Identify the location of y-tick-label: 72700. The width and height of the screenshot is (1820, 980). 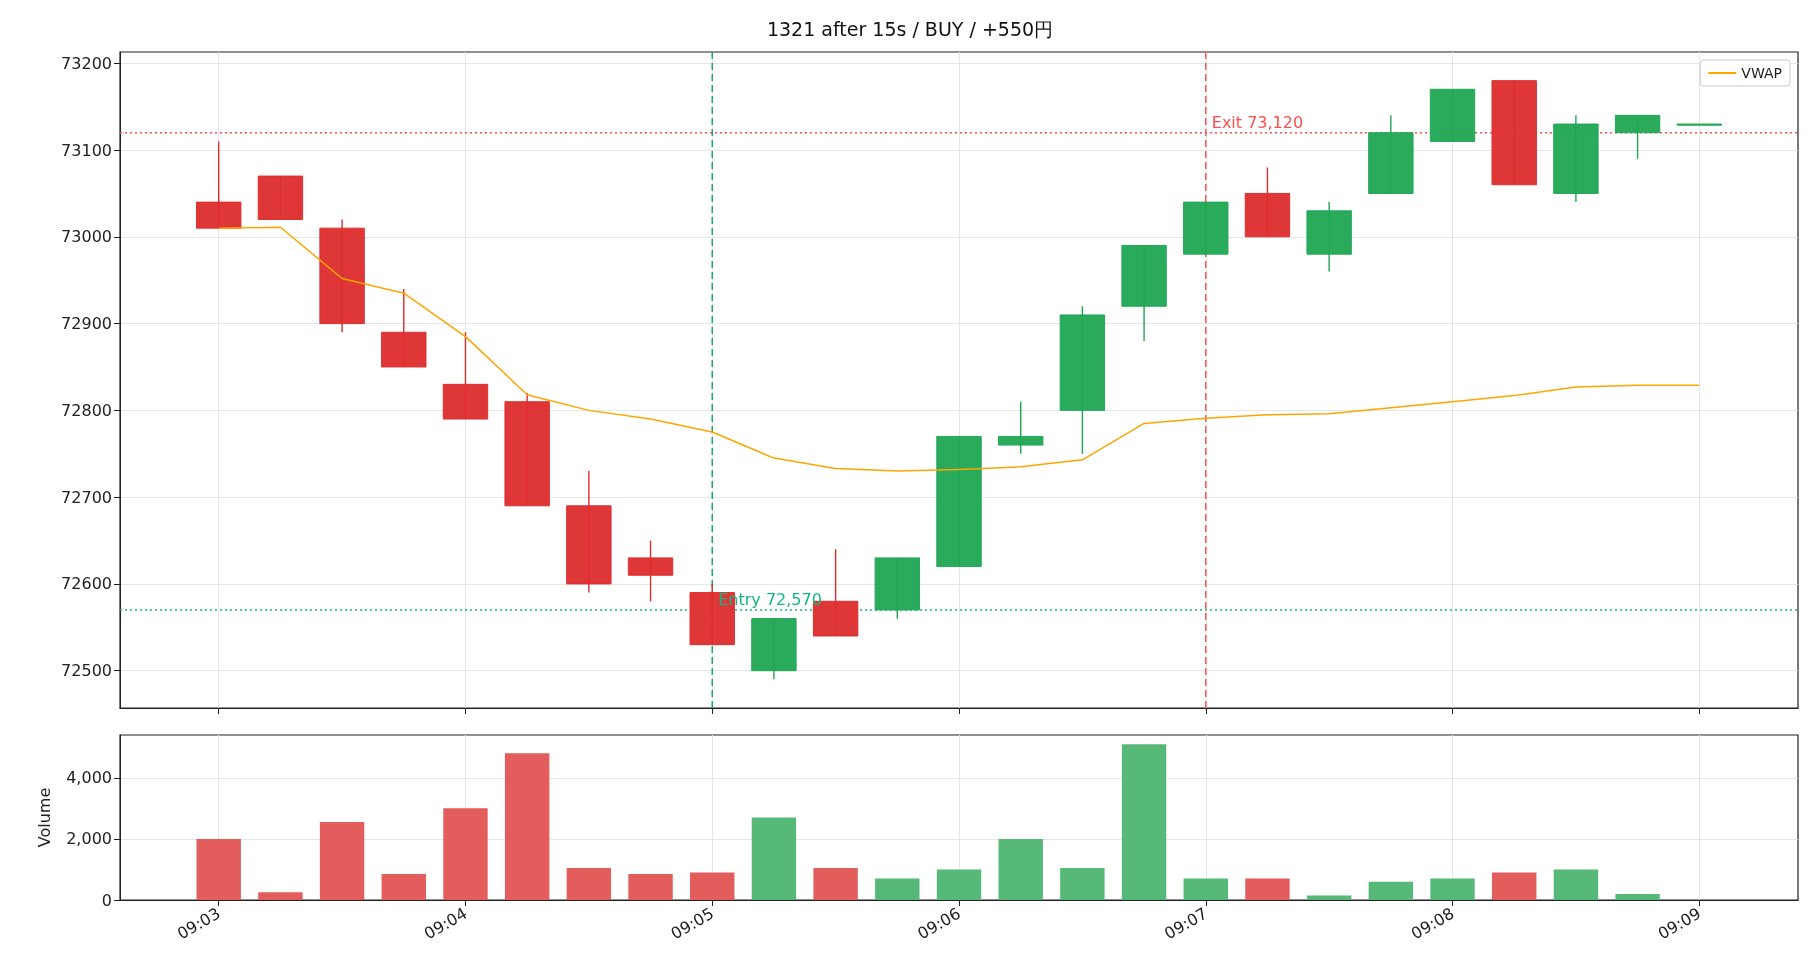
(86, 497).